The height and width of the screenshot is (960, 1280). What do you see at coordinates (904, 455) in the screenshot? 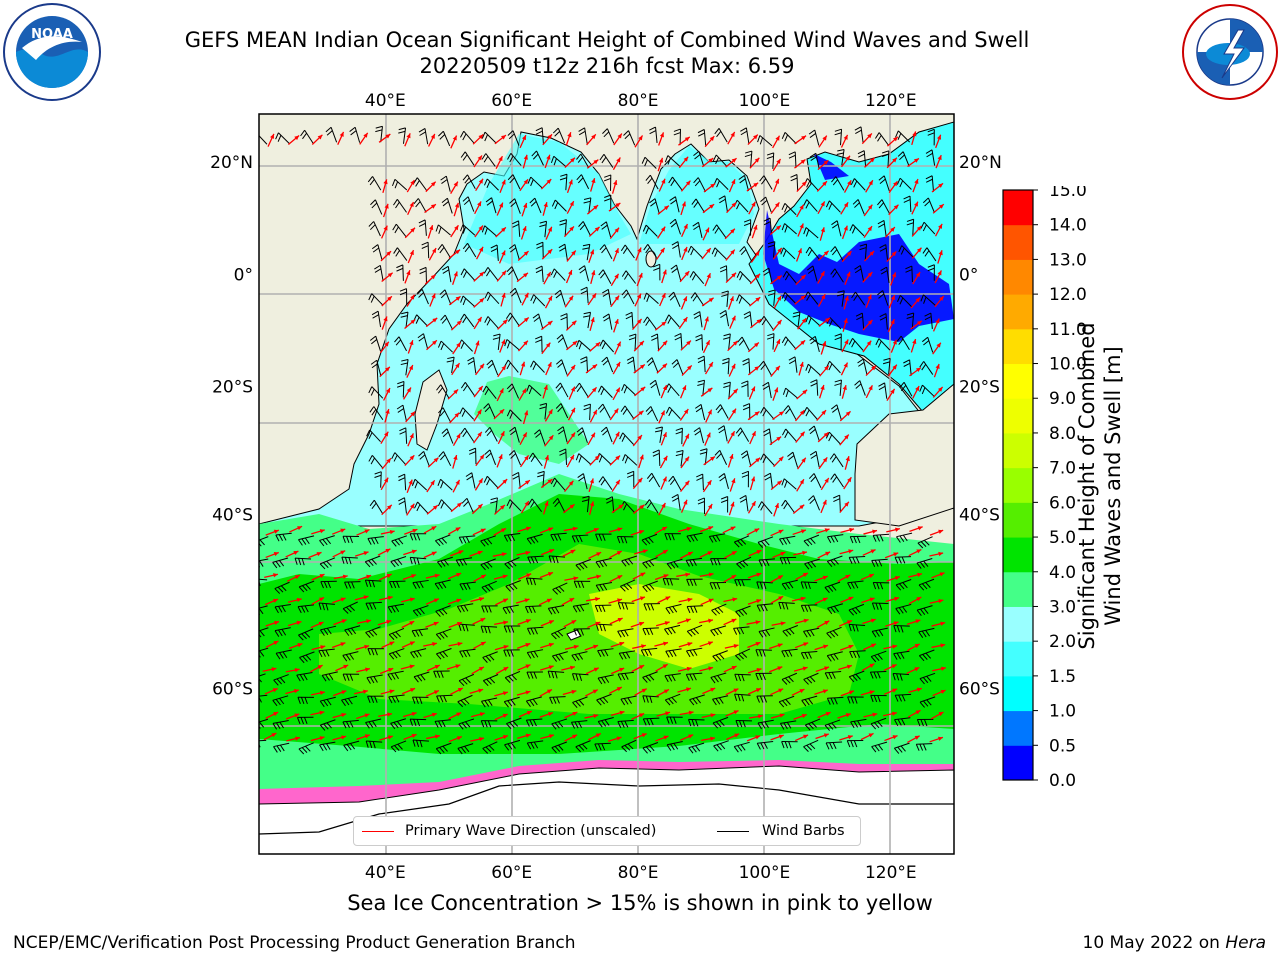
I see `australia` at bounding box center [904, 455].